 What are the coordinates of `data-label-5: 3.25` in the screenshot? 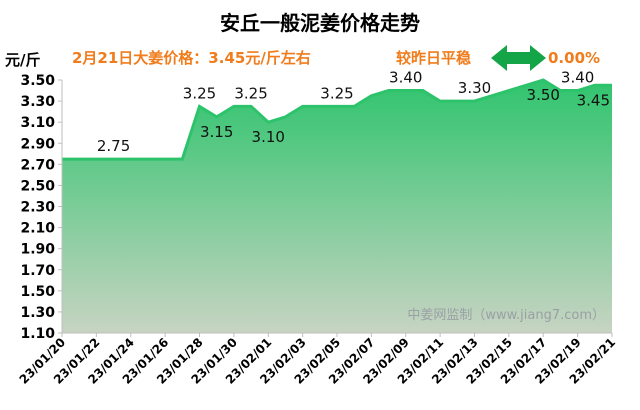 It's located at (336, 93).